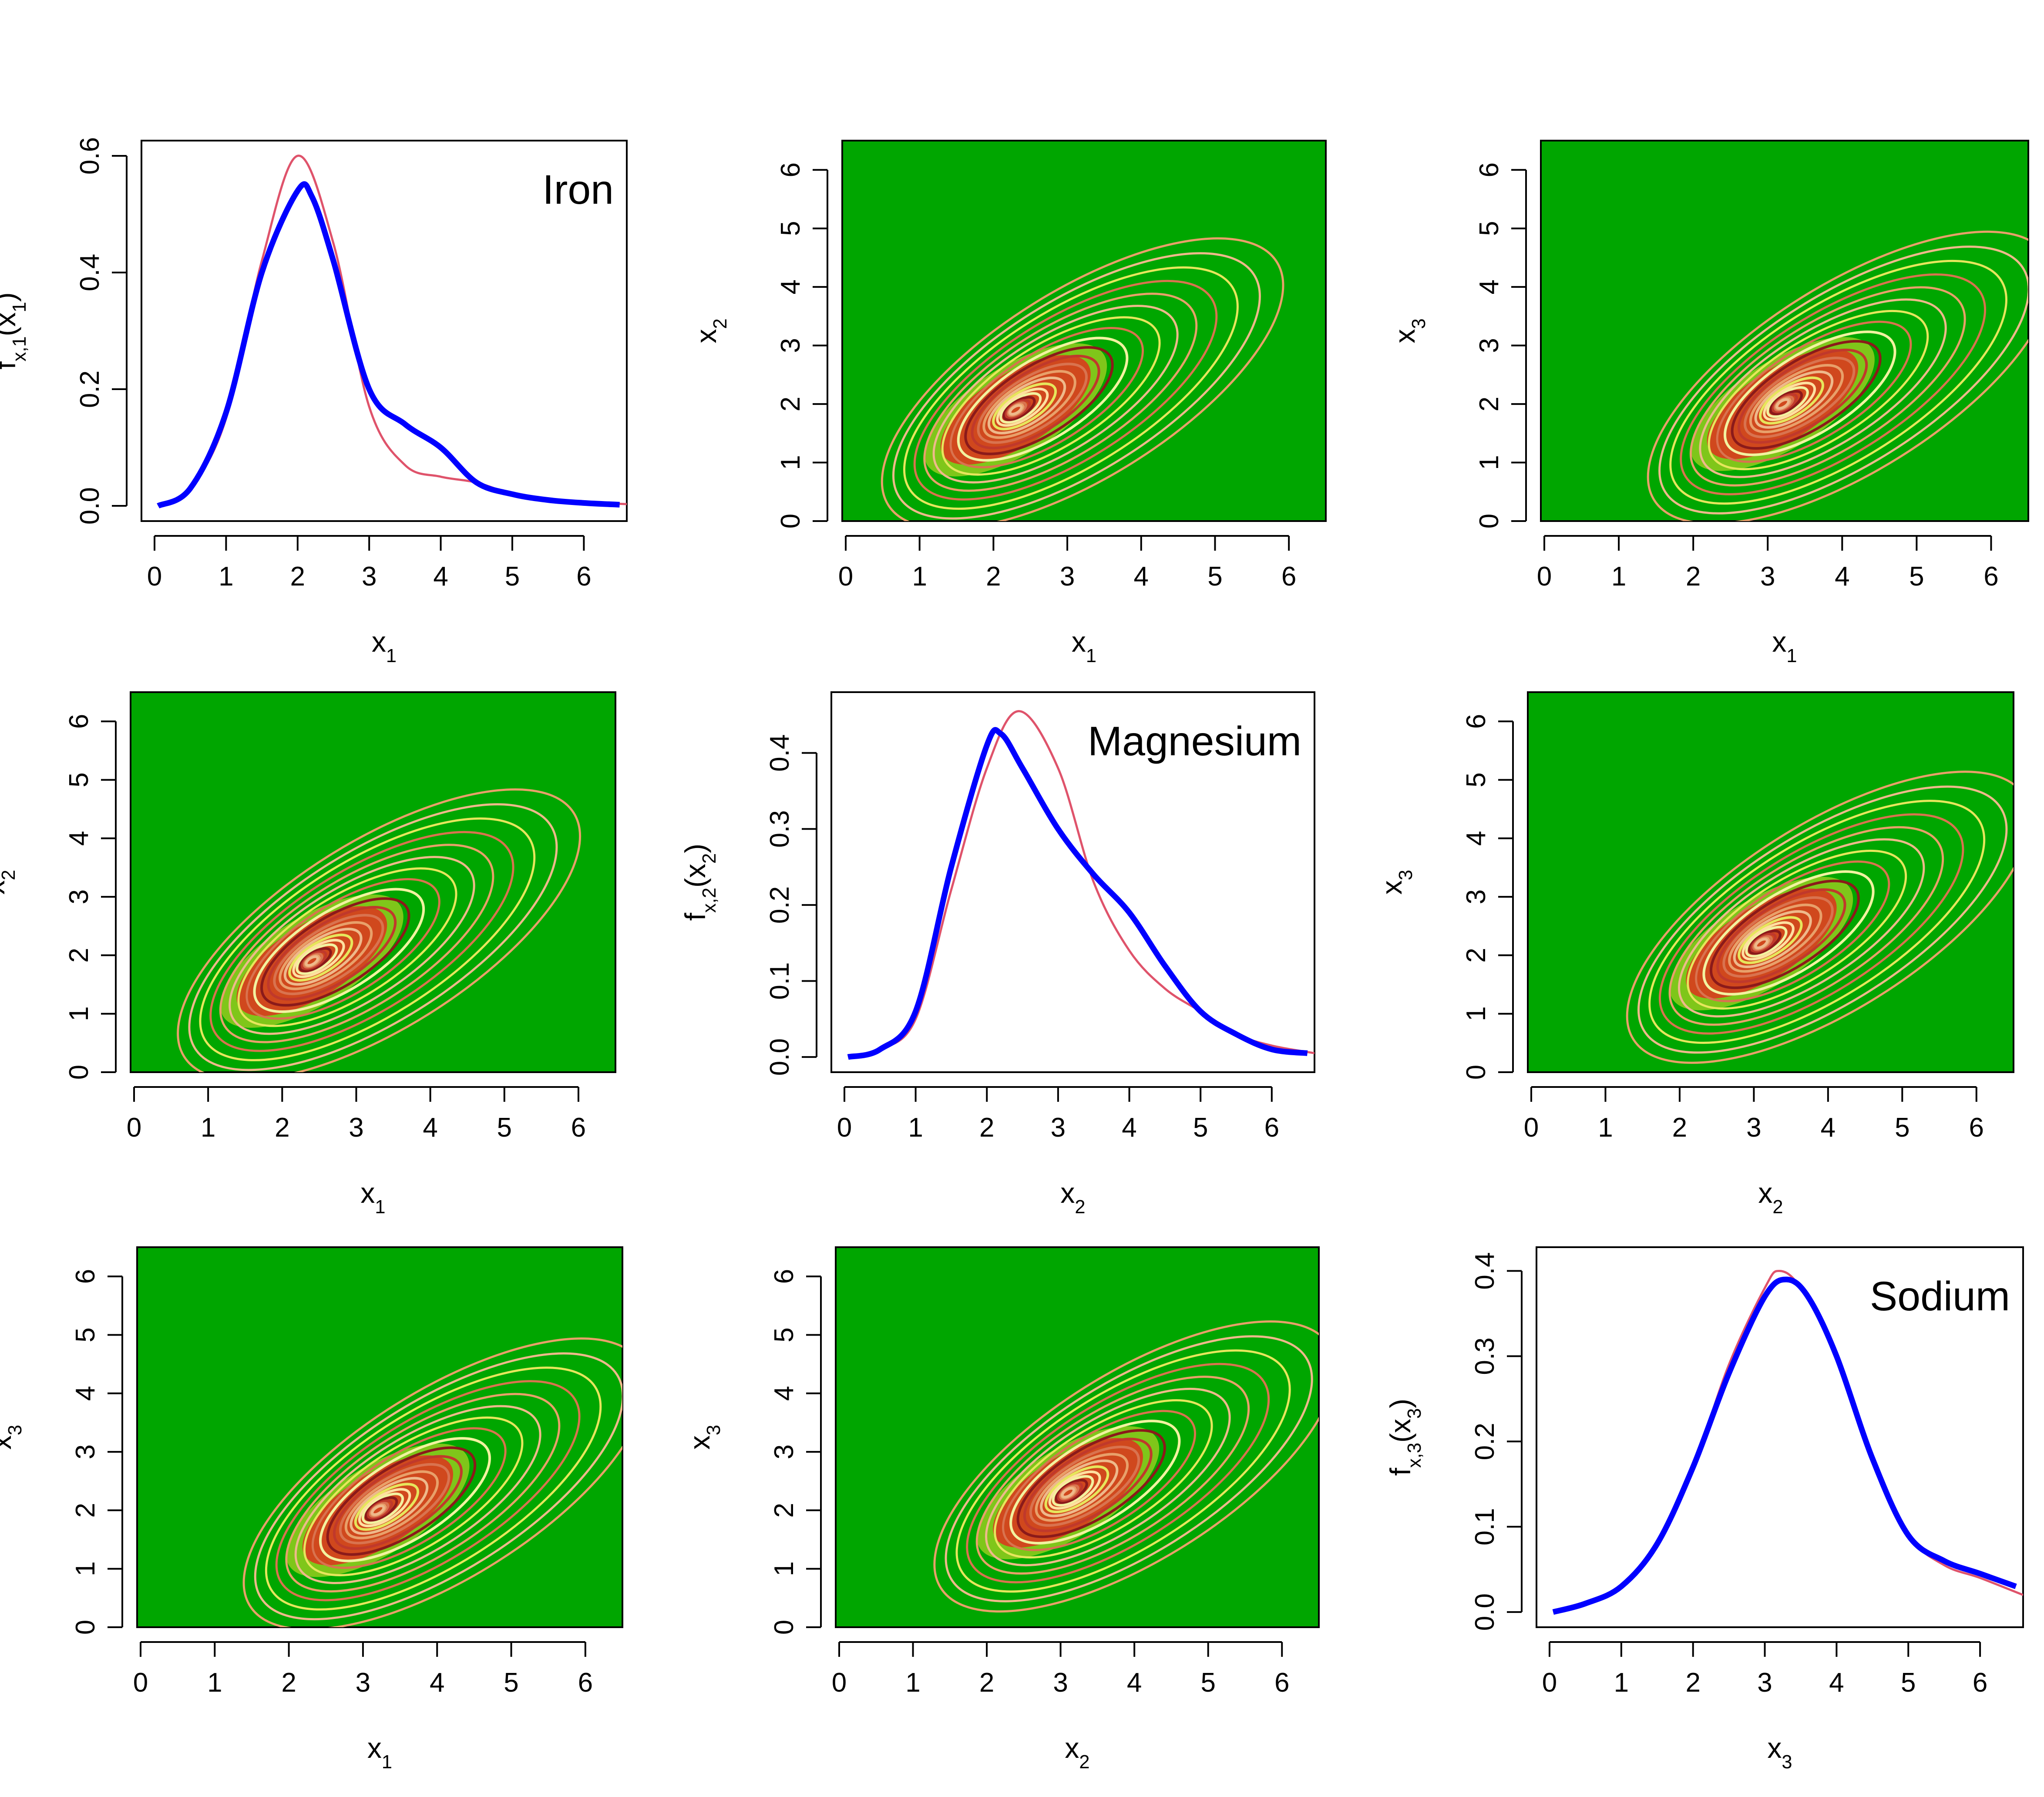  What do you see at coordinates (86, 1334) in the screenshot?
I see `y-tick-label: 5` at bounding box center [86, 1334].